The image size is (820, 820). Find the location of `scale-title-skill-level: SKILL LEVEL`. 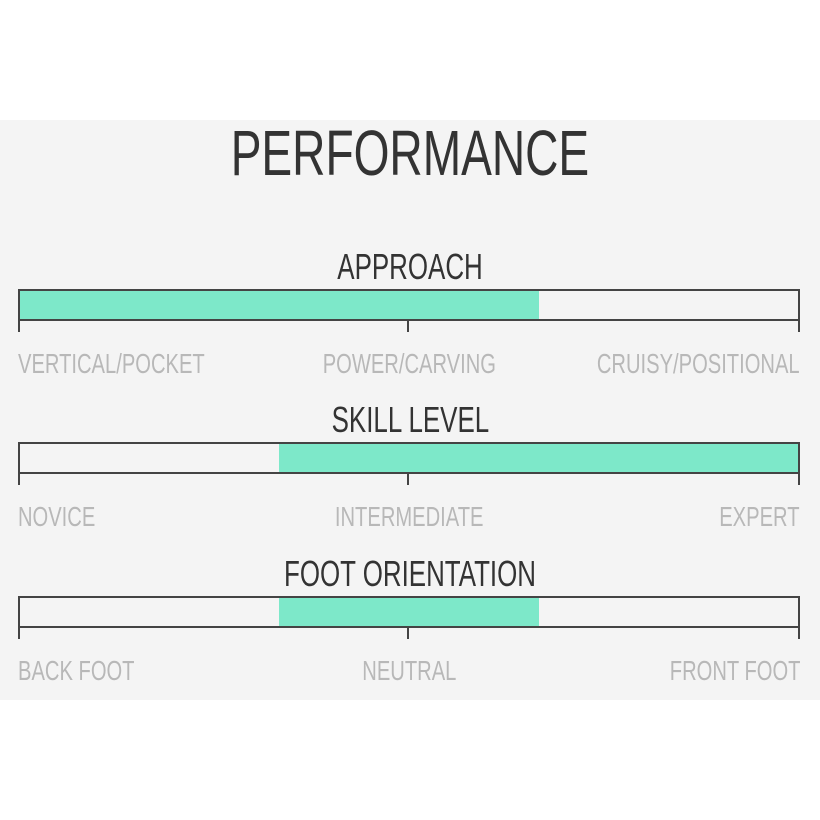

scale-title-skill-level: SKILL LEVEL is located at coordinates (410, 419).